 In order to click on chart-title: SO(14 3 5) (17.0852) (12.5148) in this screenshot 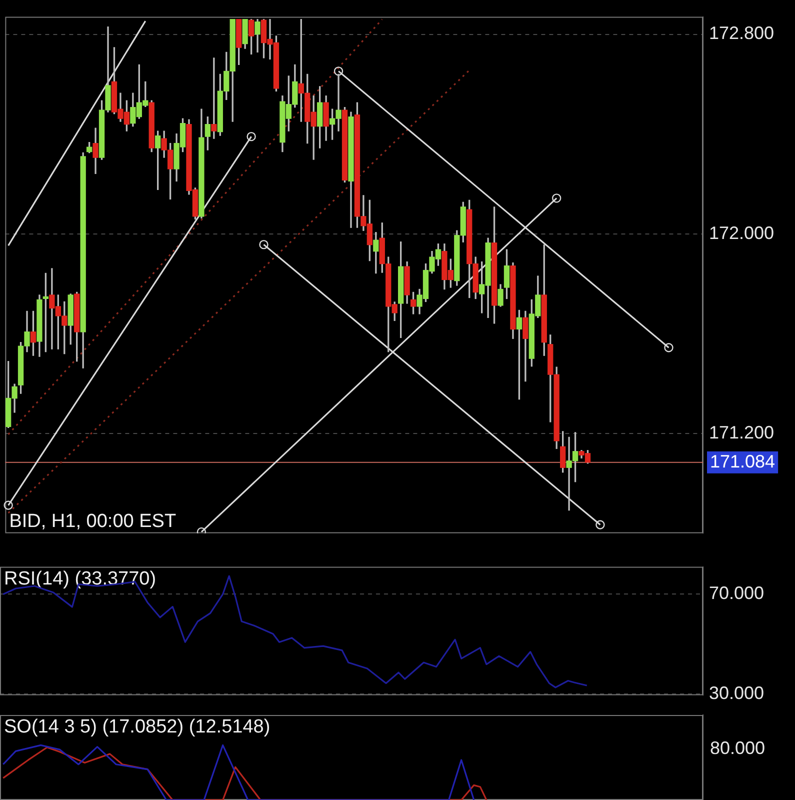, I will do `click(137, 727)`.